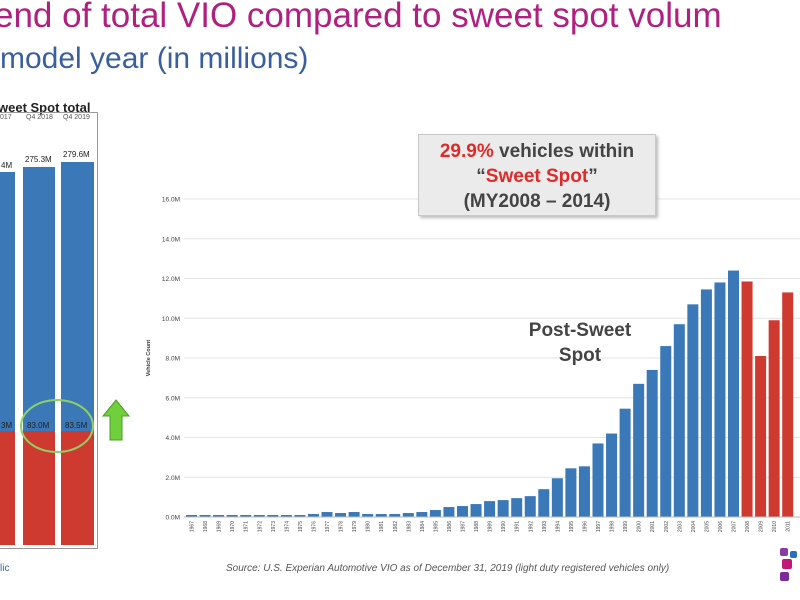 This screenshot has height=600, width=800. What do you see at coordinates (7, 165) in the screenshot?
I see `total-label-2017: 4M` at bounding box center [7, 165].